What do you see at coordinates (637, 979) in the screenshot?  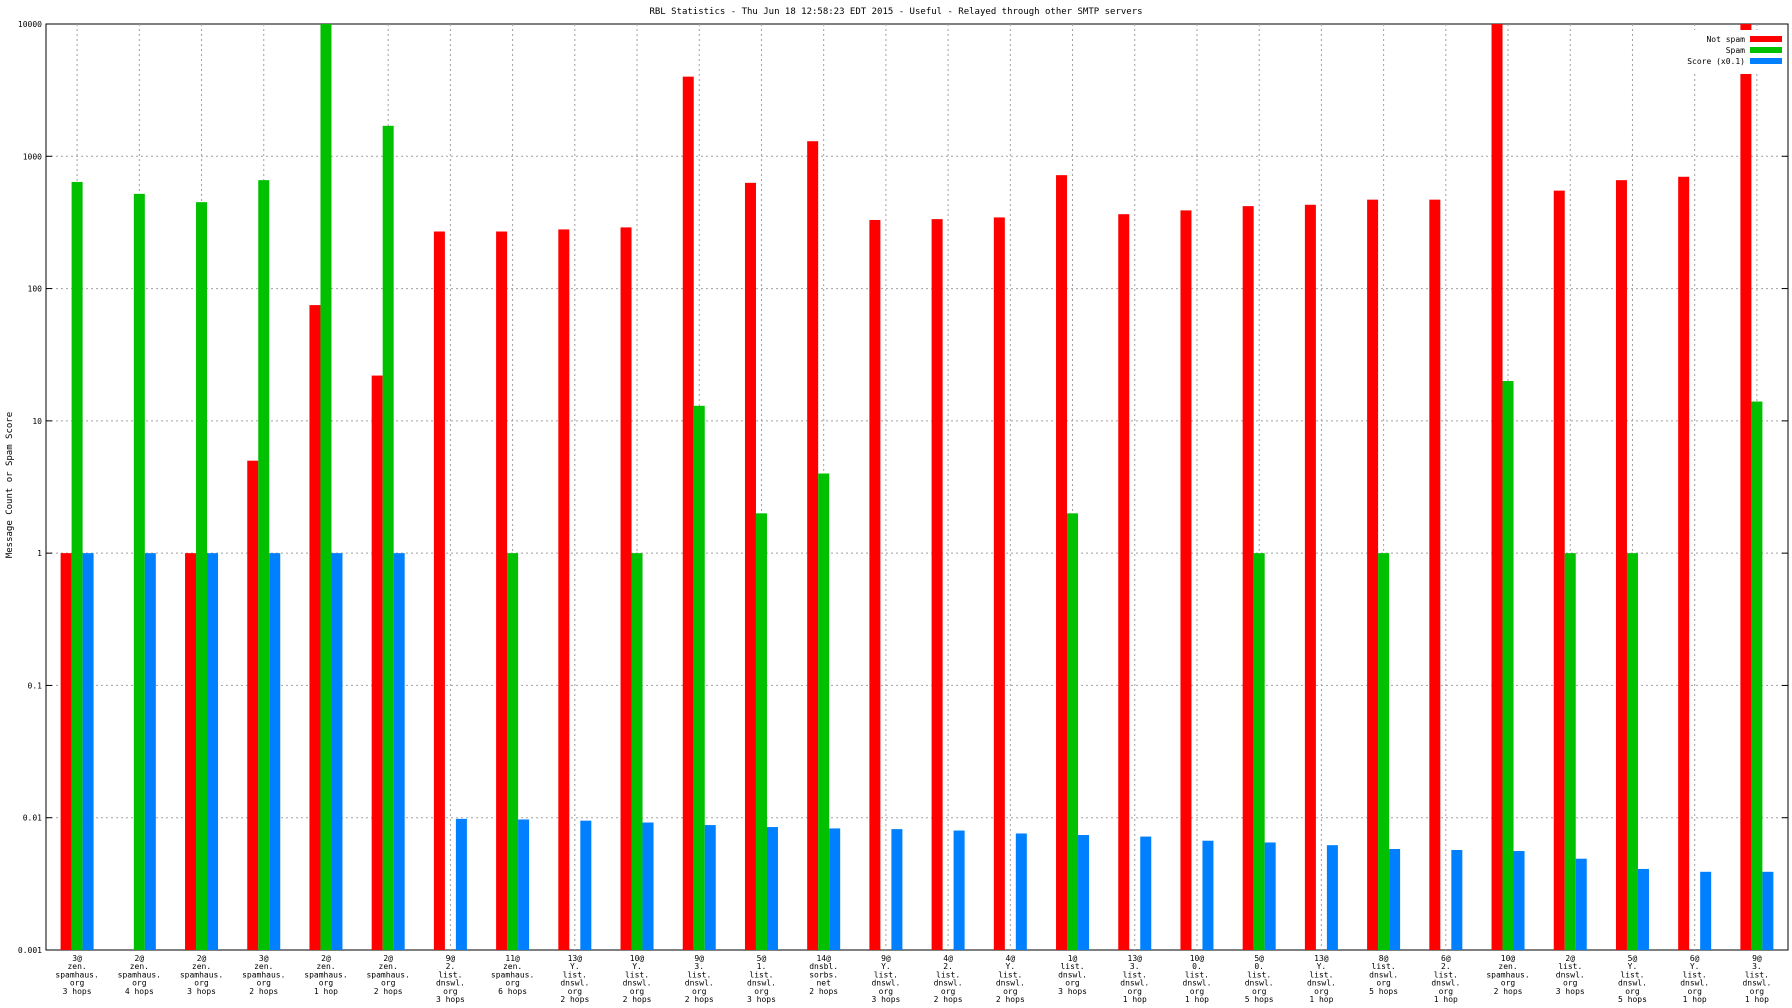 I see `x-category-label: 10@ Y. list. dnswl. org 2 hops` at bounding box center [637, 979].